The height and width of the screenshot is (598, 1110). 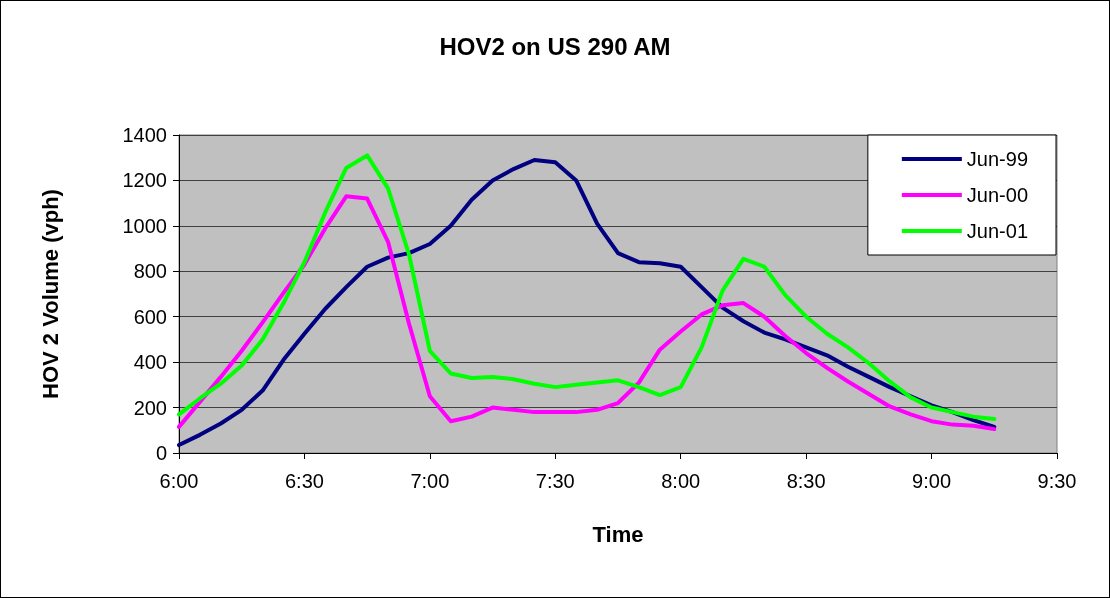 I want to click on legend-label: Jun-00, so click(x=997, y=195).